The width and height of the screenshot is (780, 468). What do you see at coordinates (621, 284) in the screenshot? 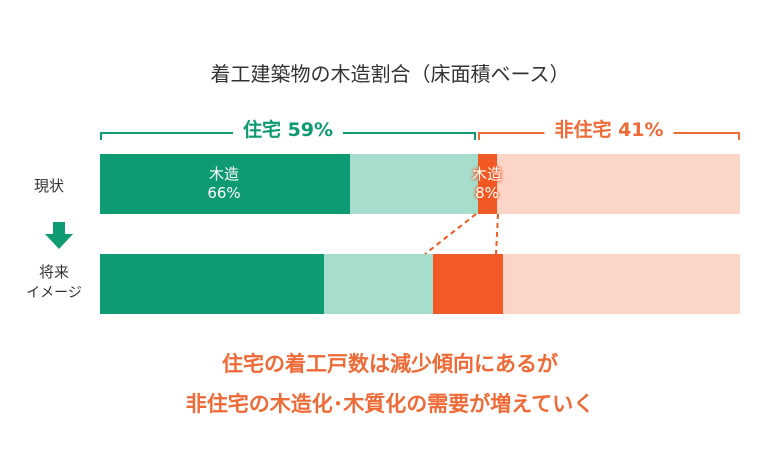
I see `bar-future-nonwood-nonresidential` at bounding box center [621, 284].